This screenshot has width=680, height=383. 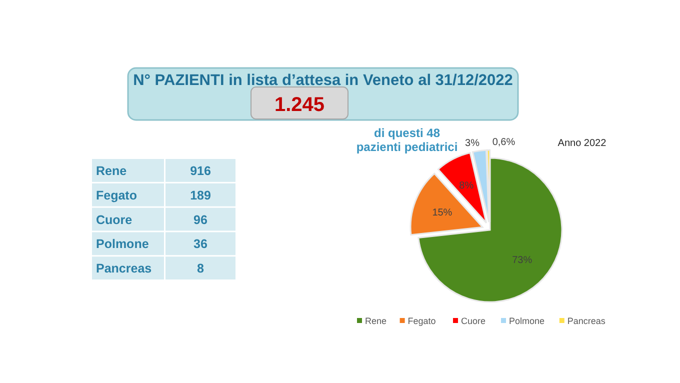 What do you see at coordinates (422, 321) in the screenshot?
I see `legend-label: Fegato` at bounding box center [422, 321].